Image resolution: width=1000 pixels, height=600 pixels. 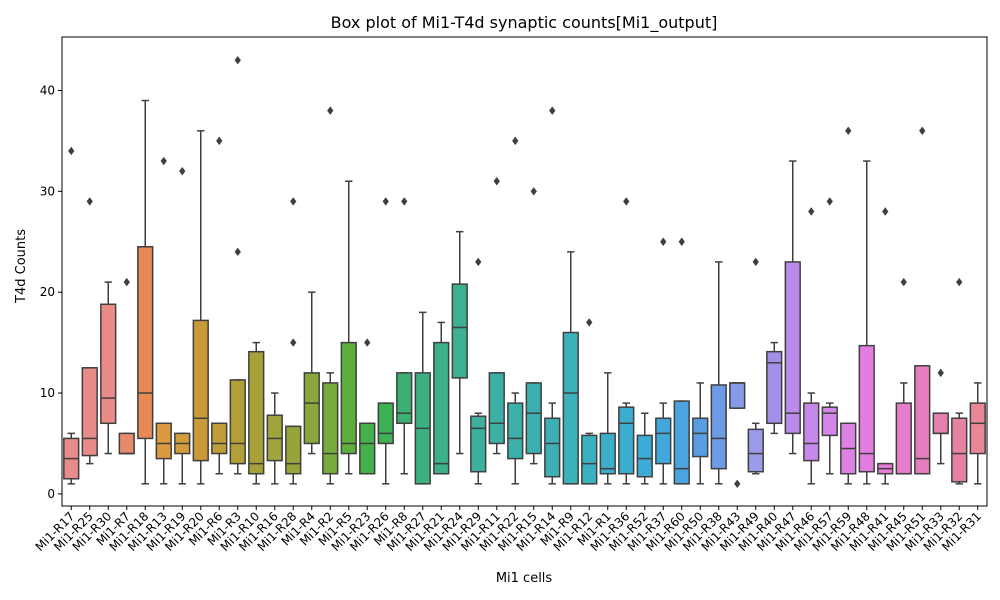 What do you see at coordinates (237, 265) in the screenshot?
I see `box-Mi1-R3` at bounding box center [237, 265].